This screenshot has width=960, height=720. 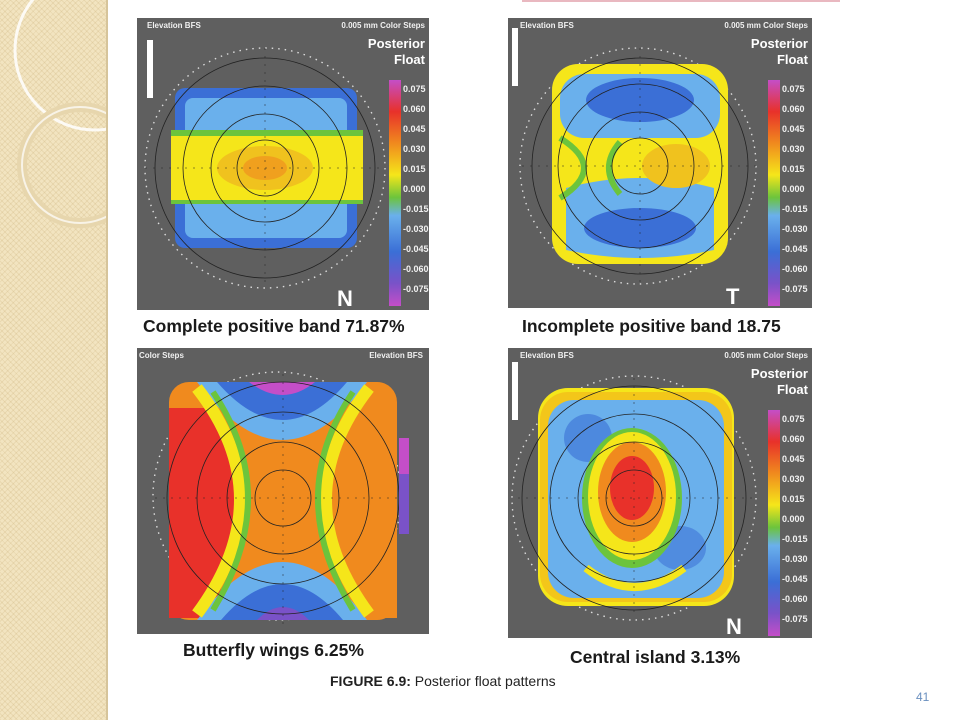 I want to click on topography-map-butterfly: Color Steps Elevation BFS, so click(x=283, y=491).